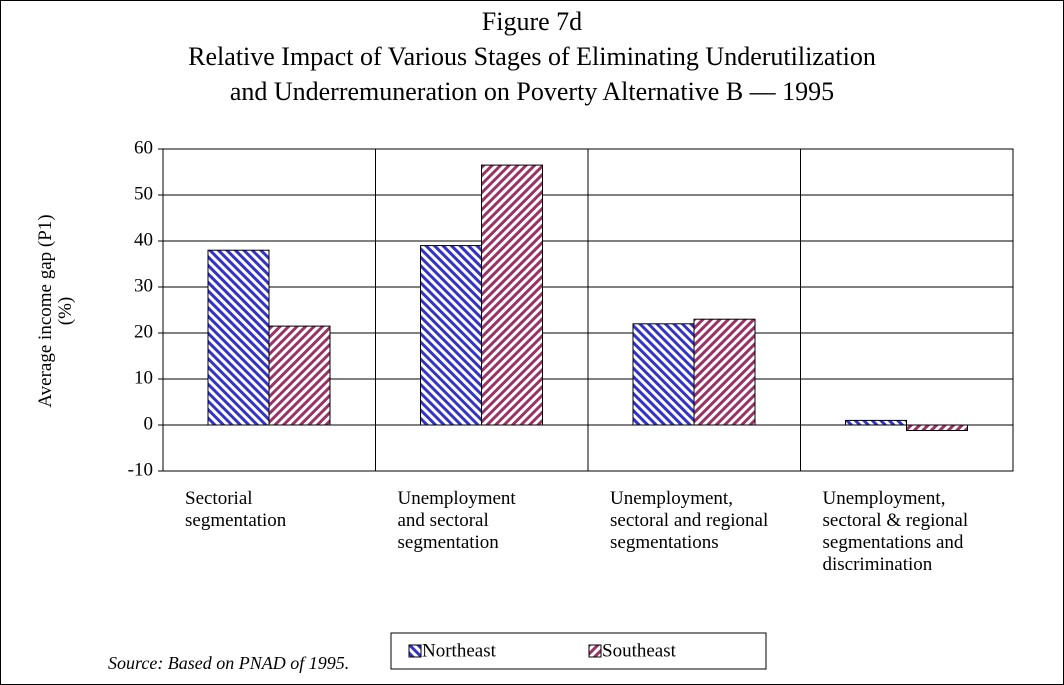 The height and width of the screenshot is (685, 1064). I want to click on y-tick-label: 0, so click(149, 423).